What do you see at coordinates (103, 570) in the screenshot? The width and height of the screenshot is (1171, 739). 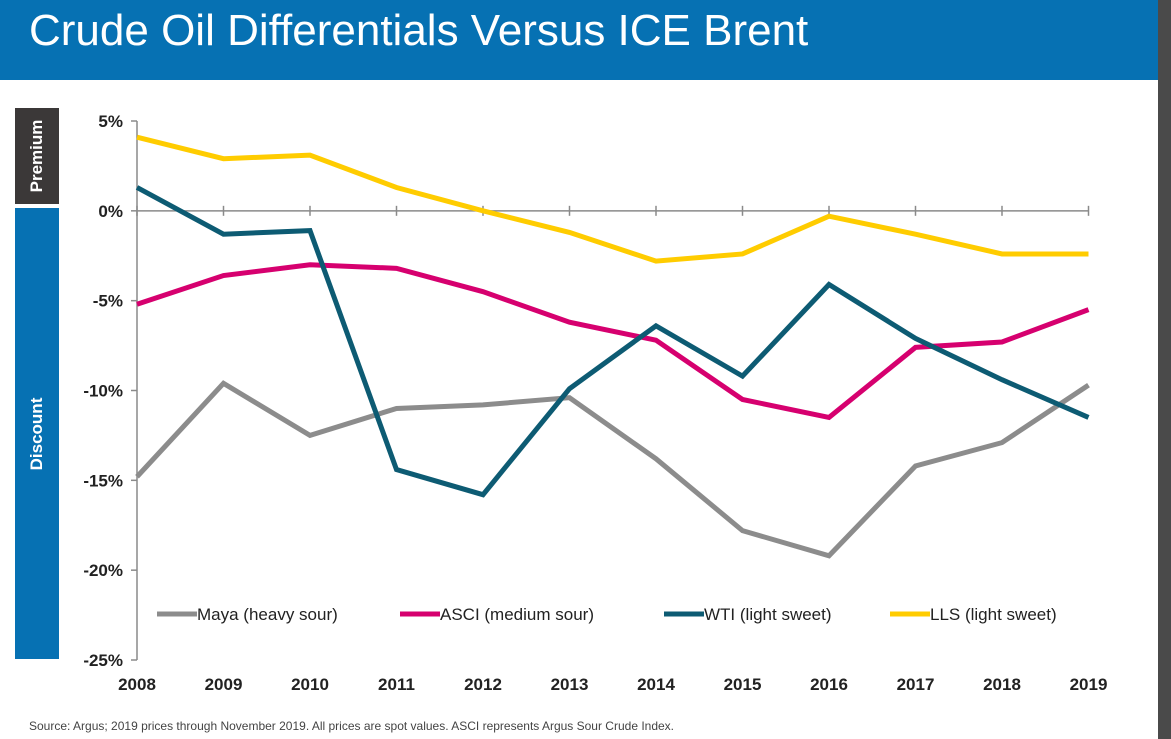 I see `y-tick-label: -20%` at bounding box center [103, 570].